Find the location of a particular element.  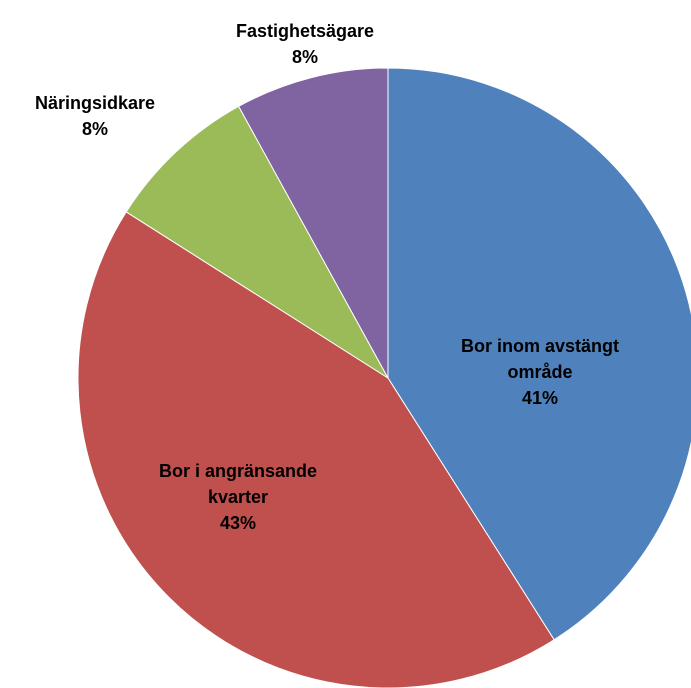

value-label: 43% is located at coordinates (238, 523).